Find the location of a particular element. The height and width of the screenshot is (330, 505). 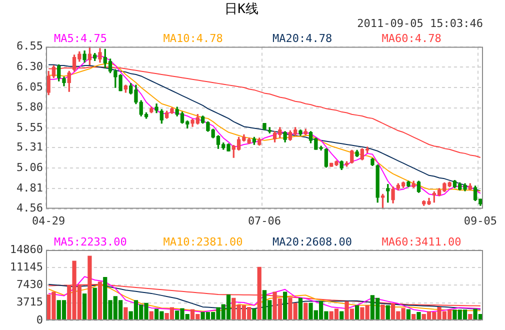

y-tick-label: 6.55 is located at coordinates (29, 46).